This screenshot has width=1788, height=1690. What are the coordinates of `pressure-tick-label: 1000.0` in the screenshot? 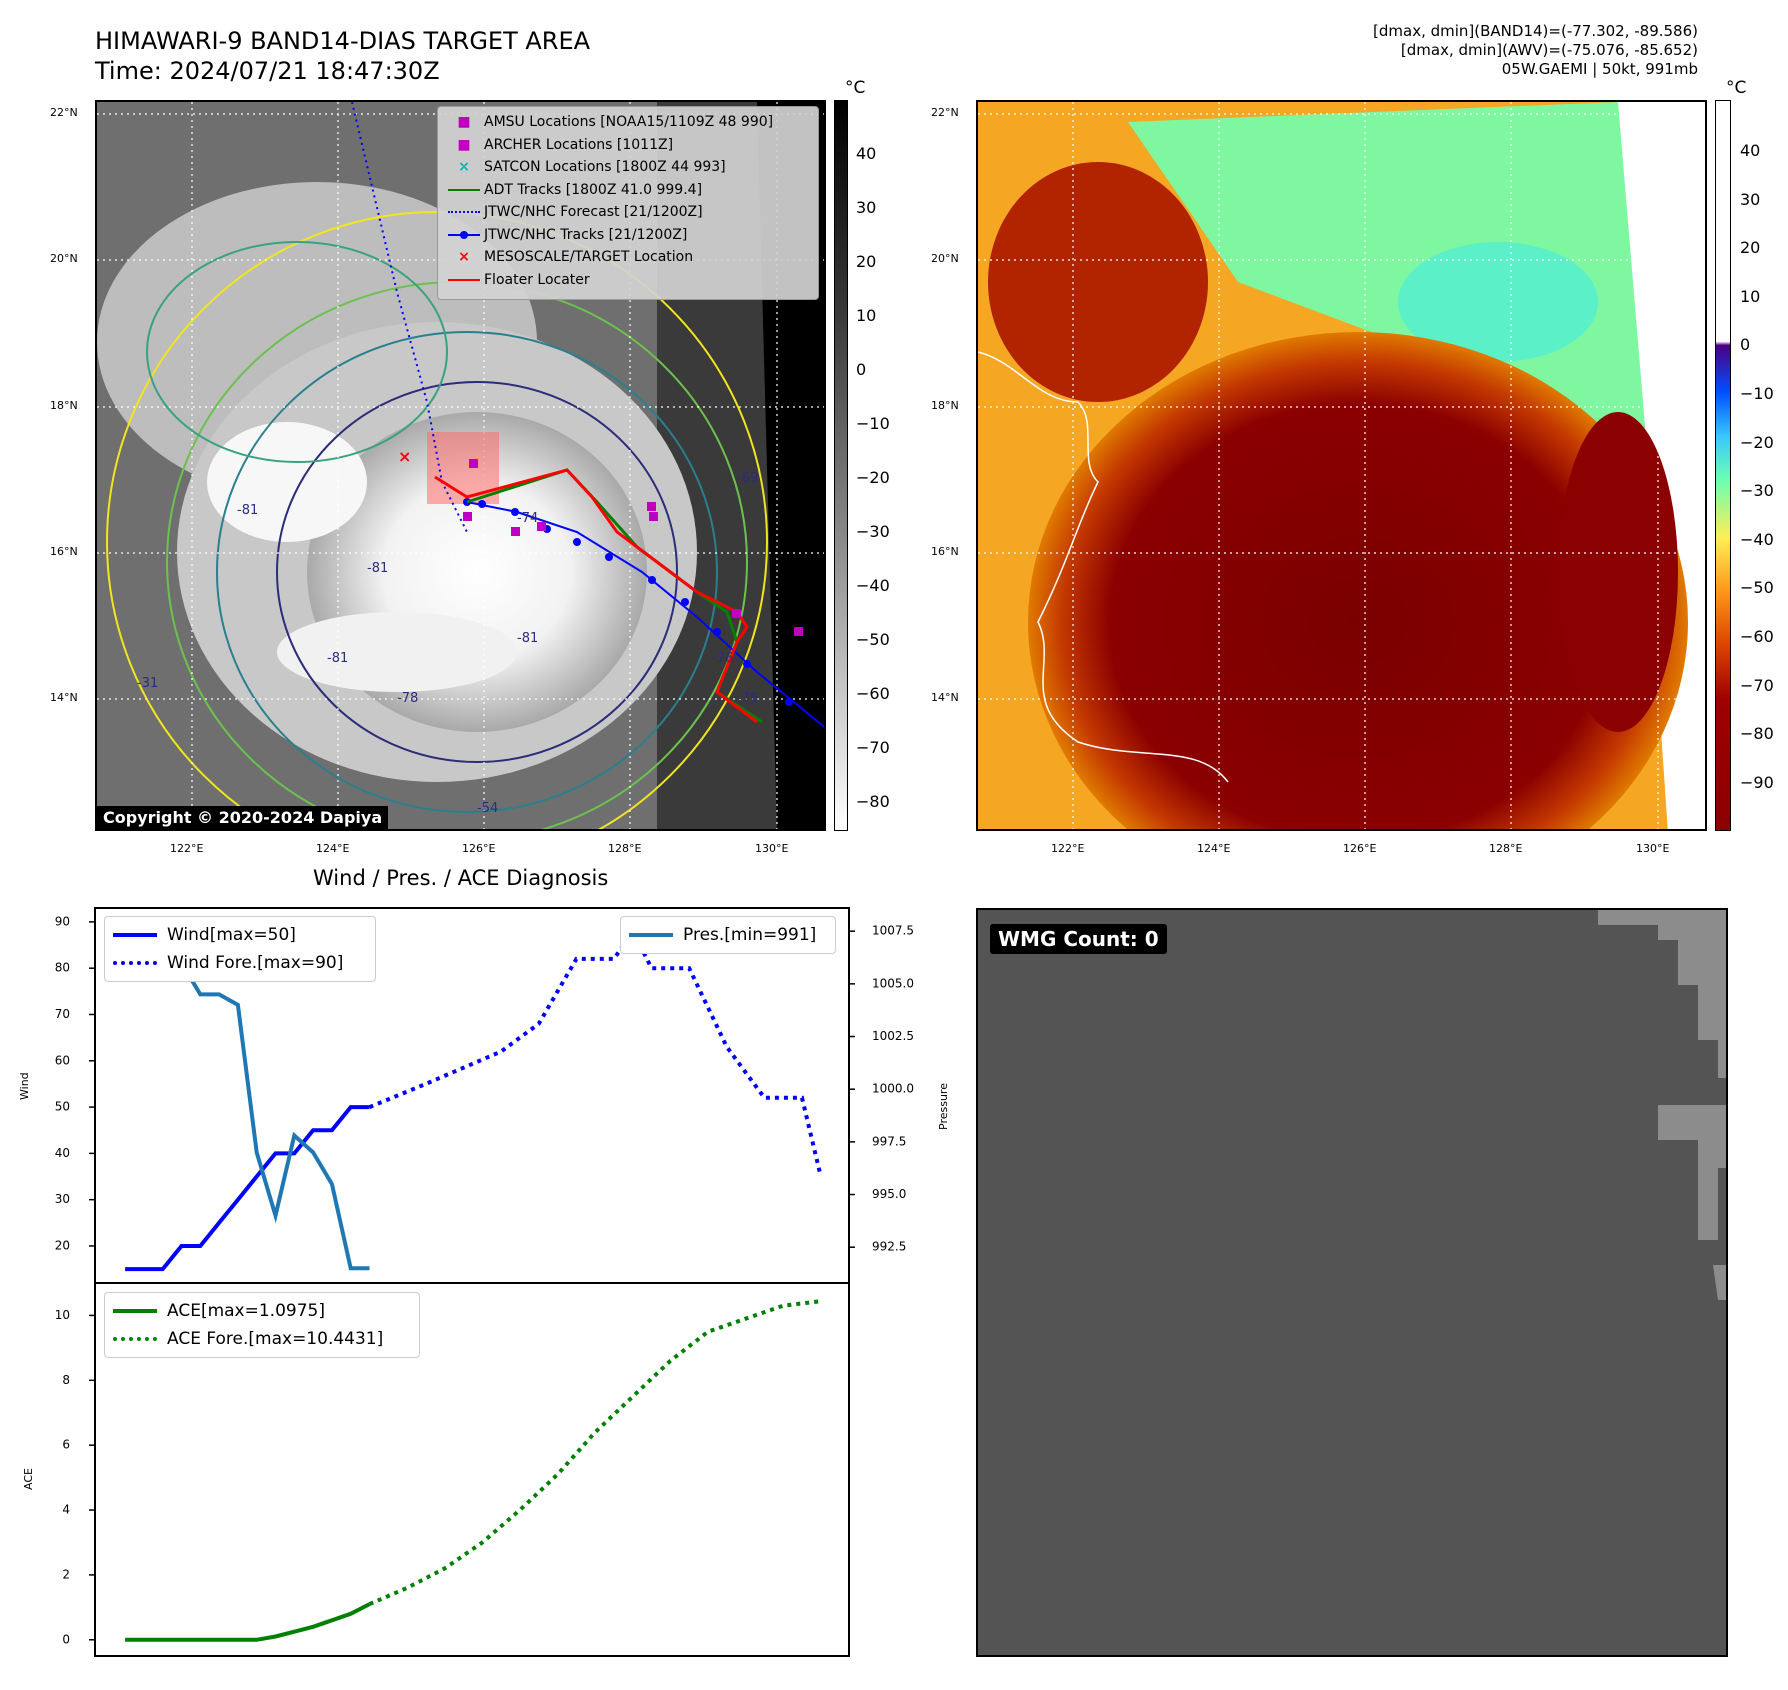 It's located at (893, 1089).